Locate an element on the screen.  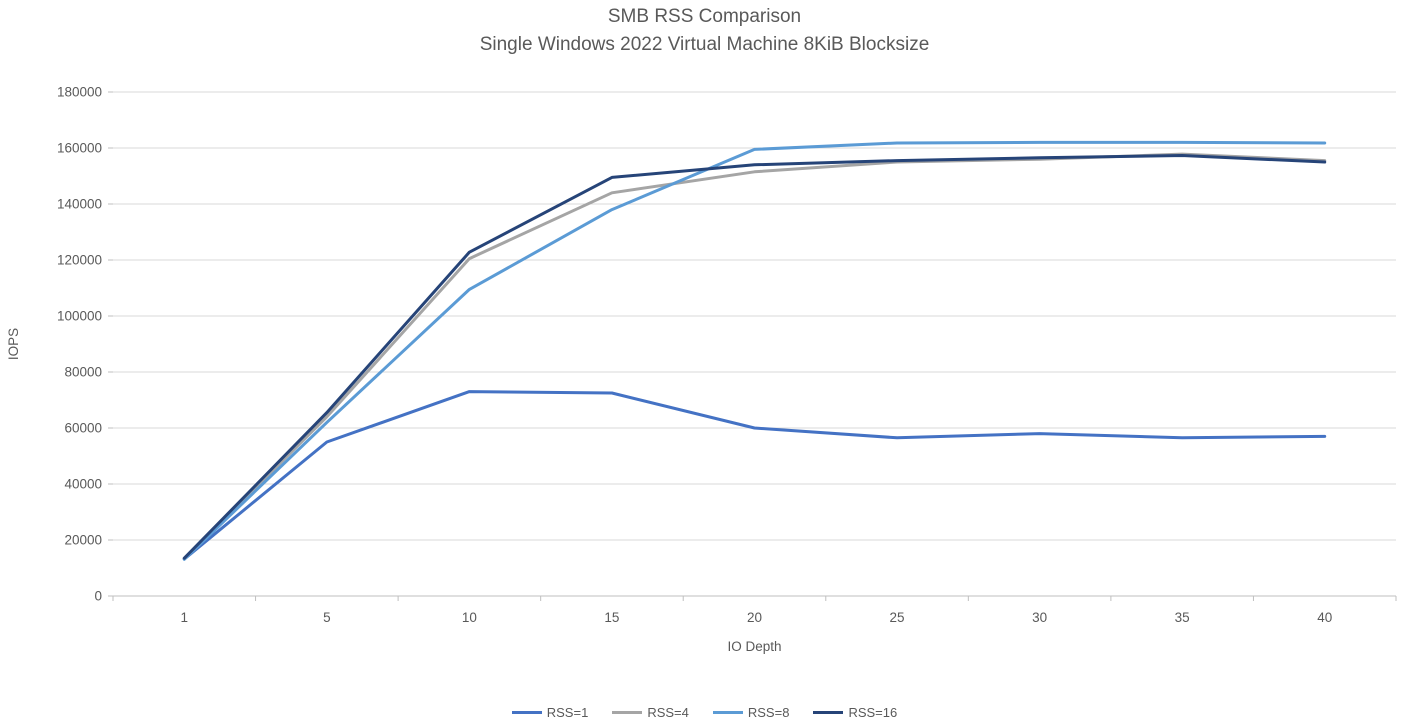
legend-item-rss-8: RSS=8 is located at coordinates (751, 712).